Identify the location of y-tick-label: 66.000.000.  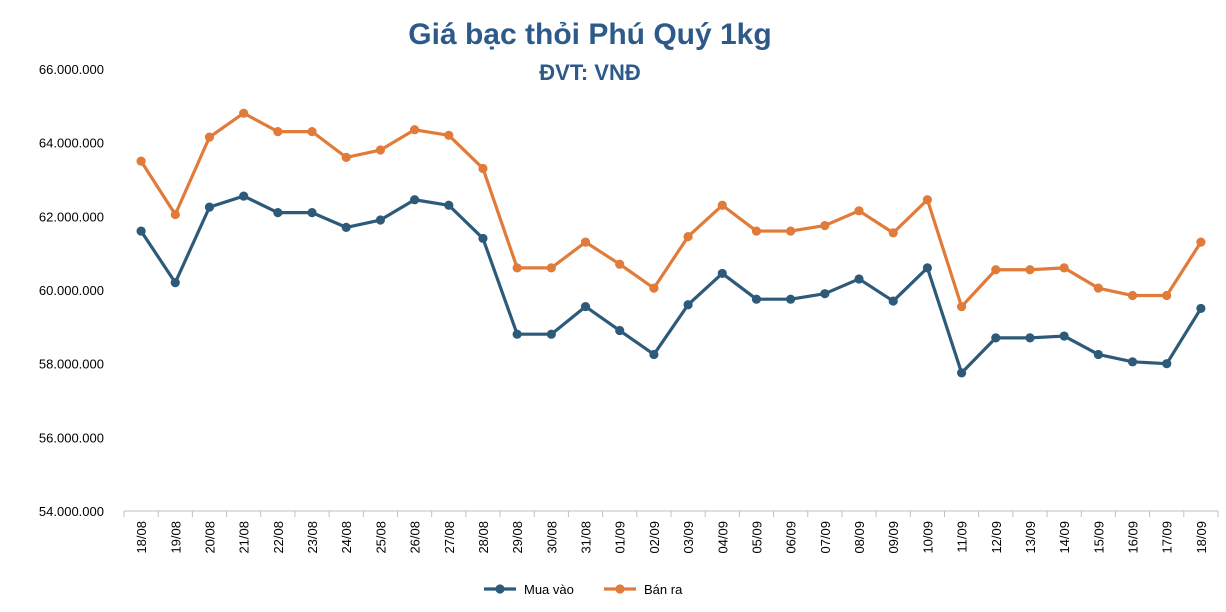
(71, 69).